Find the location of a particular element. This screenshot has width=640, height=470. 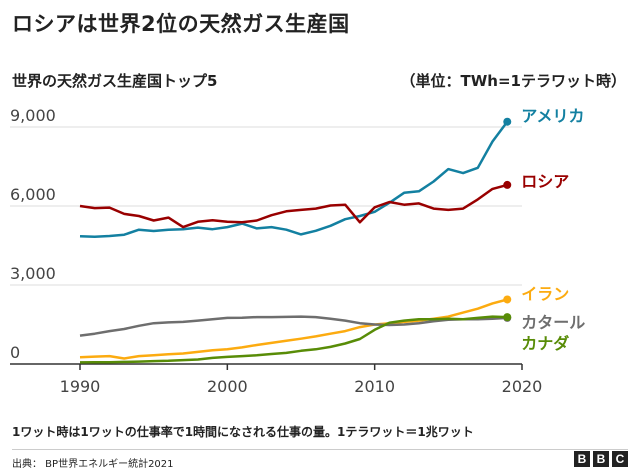

series-label: イラン is located at coordinates (545, 293).